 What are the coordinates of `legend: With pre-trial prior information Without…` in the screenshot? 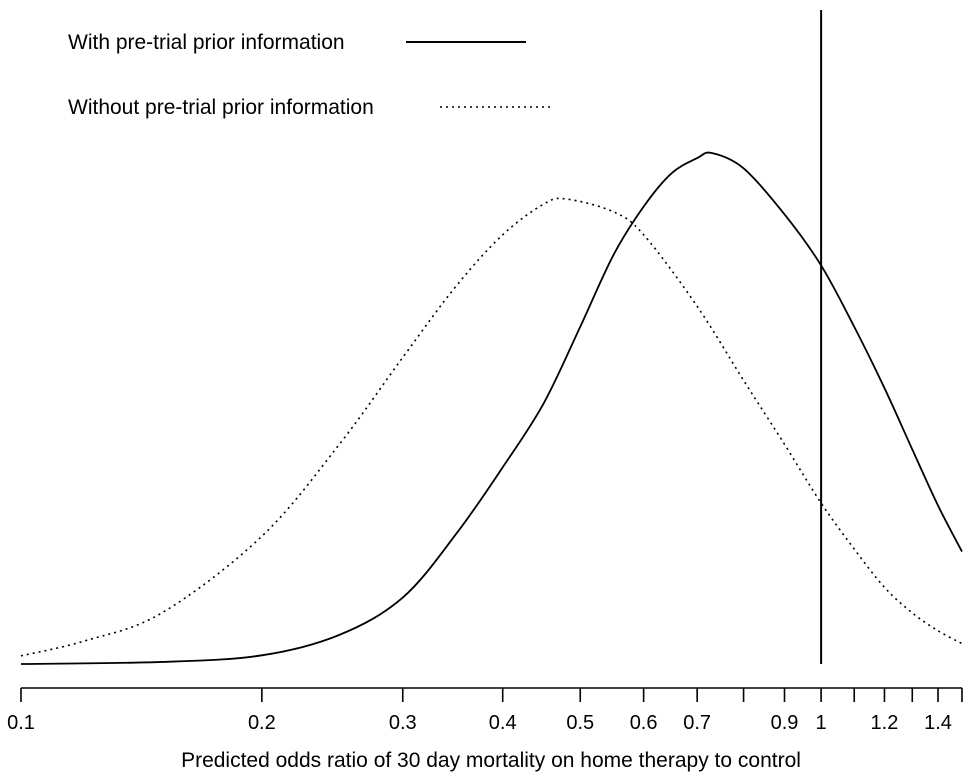 It's located at (310, 75).